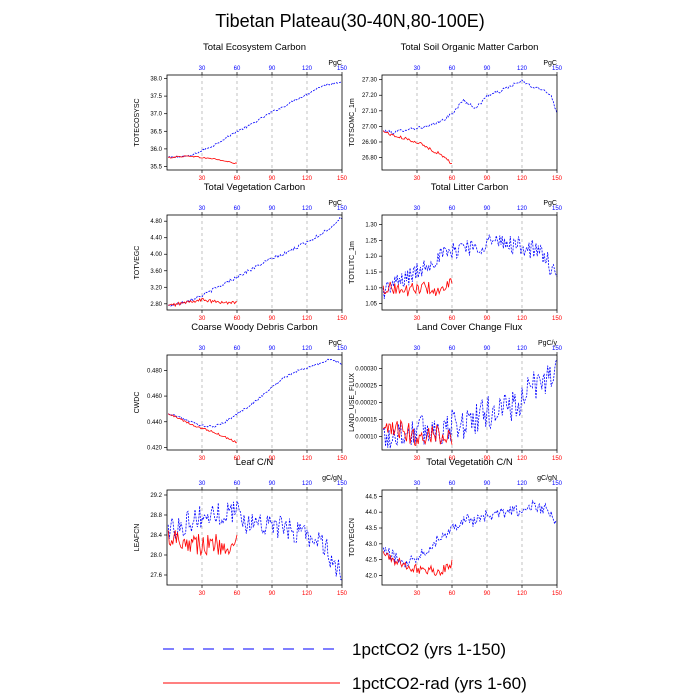 The width and height of the screenshot is (700, 700). Describe the element at coordinates (156, 536) in the screenshot. I see `y-tick-label: 28.4` at that location.